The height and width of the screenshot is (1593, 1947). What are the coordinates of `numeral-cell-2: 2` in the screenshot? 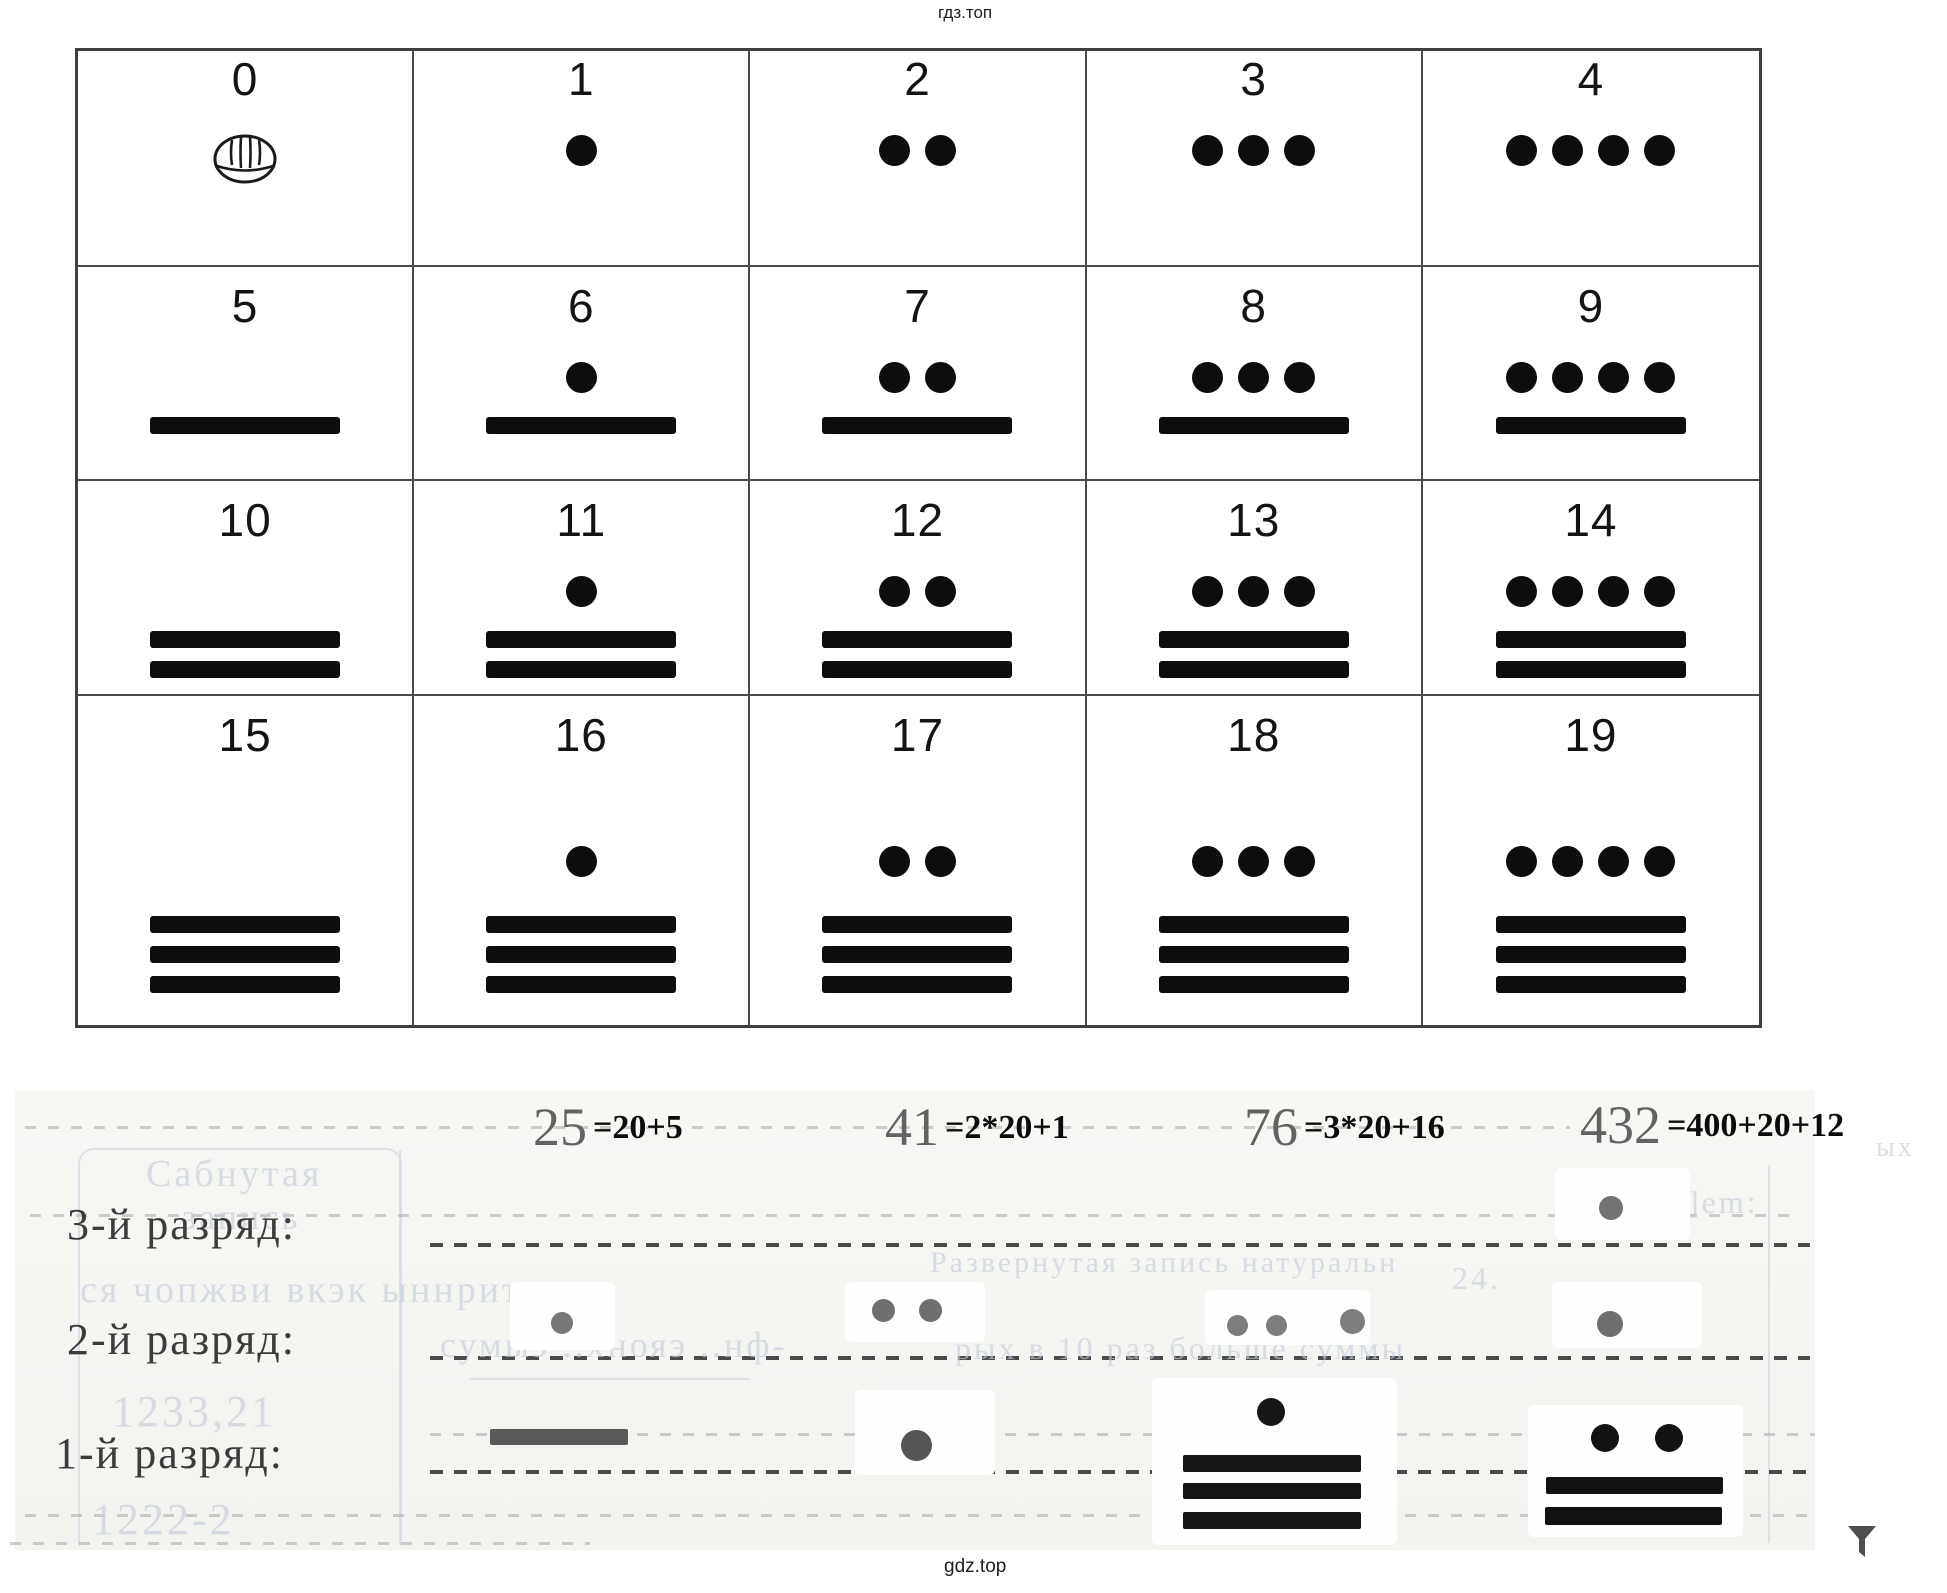 It's located at (918, 159).